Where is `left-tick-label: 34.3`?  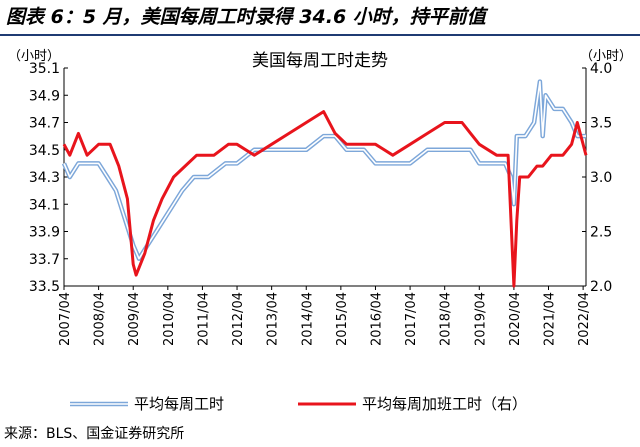 left-tick-label: 34.3 is located at coordinates (44, 178).